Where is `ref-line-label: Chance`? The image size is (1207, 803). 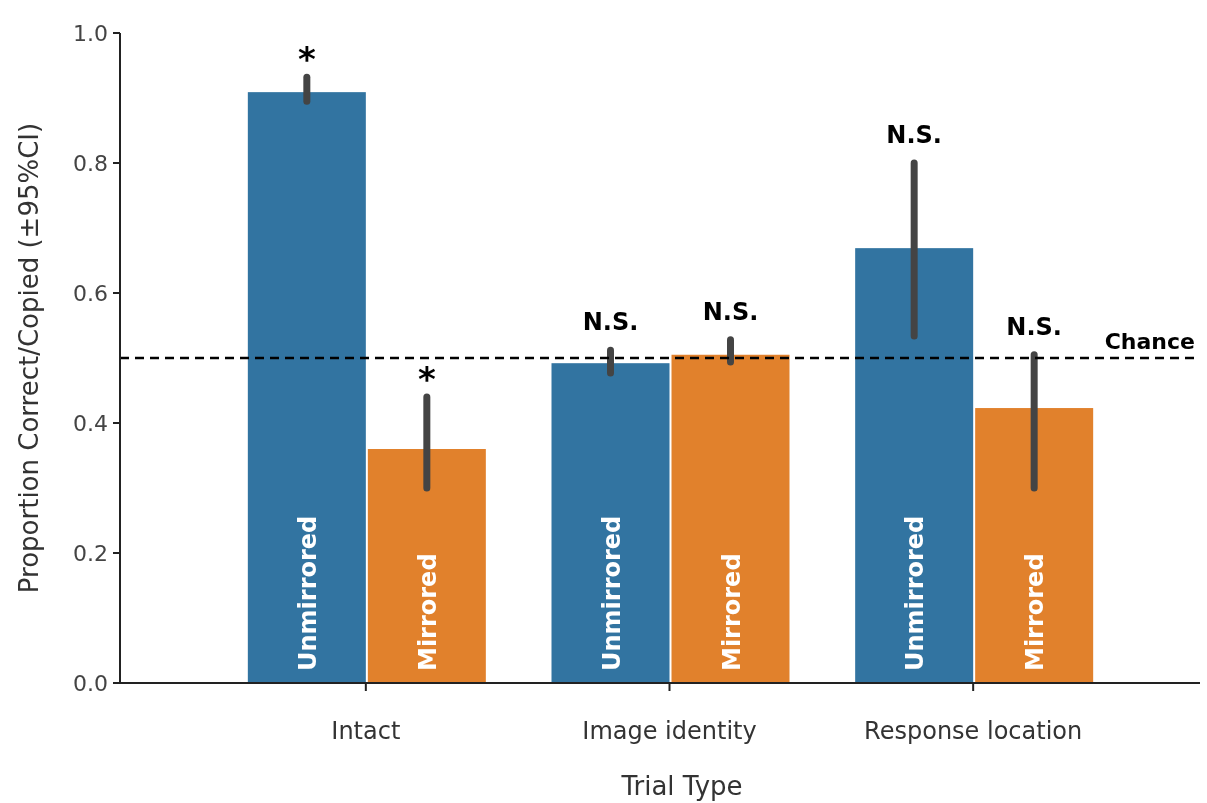
ref-line-label: Chance is located at coordinates (1149, 341).